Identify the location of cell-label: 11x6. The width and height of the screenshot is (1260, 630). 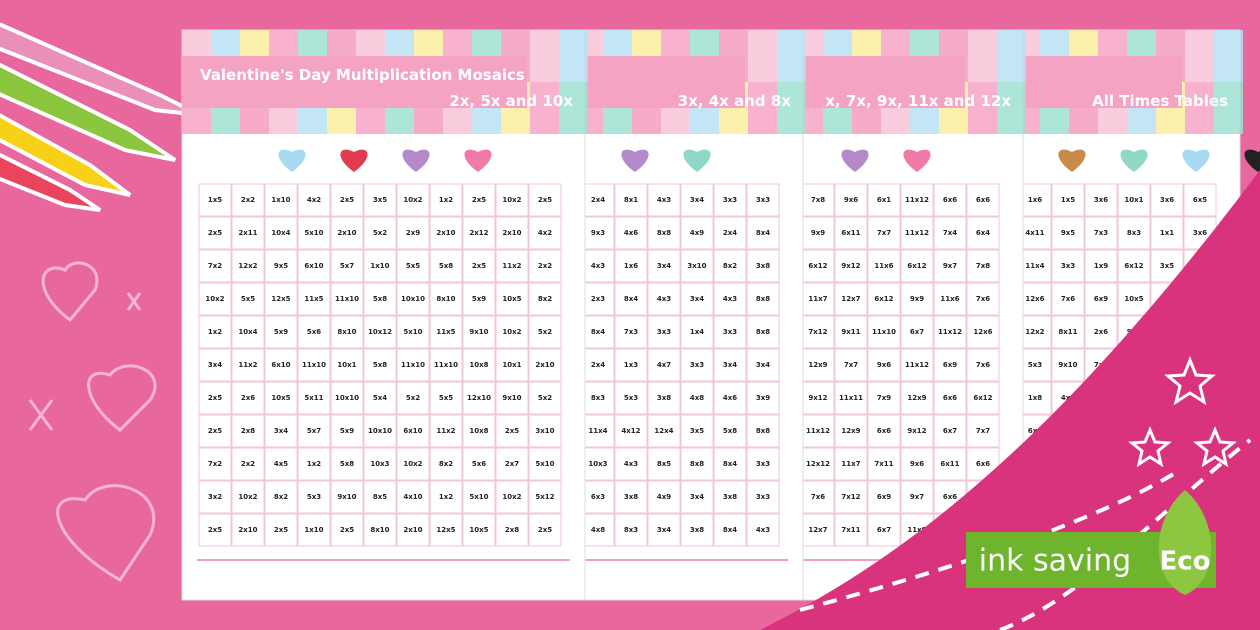
(949, 299).